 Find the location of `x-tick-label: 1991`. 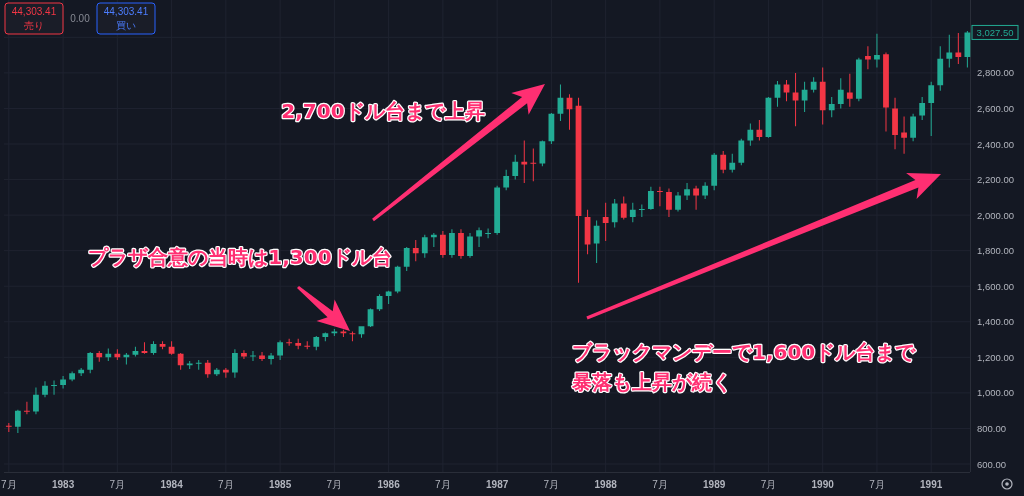

x-tick-label: 1991 is located at coordinates (931, 484).